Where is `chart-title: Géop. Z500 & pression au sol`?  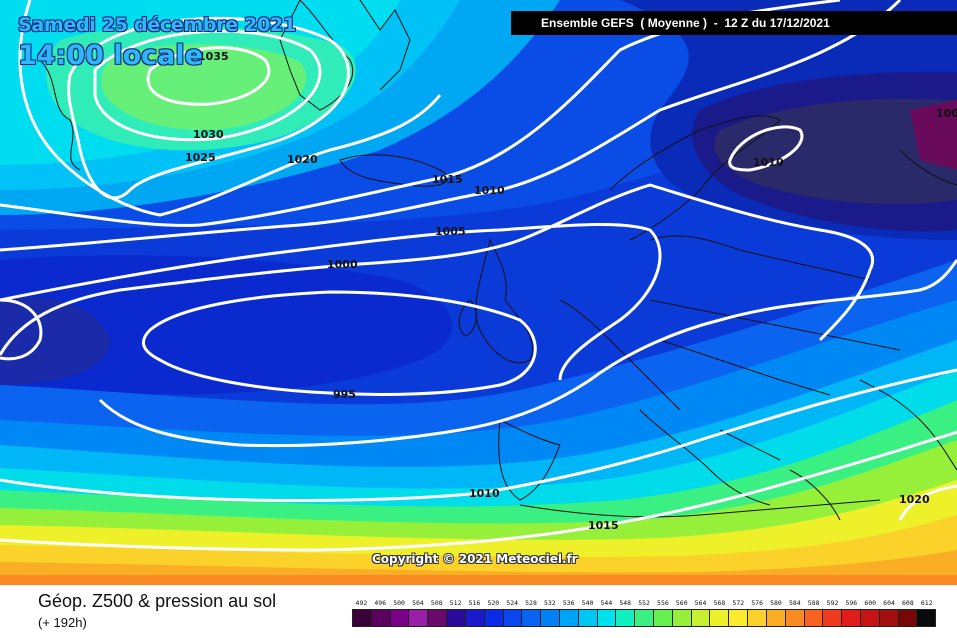
chart-title: Géop. Z500 & pression au sol is located at coordinates (157, 601).